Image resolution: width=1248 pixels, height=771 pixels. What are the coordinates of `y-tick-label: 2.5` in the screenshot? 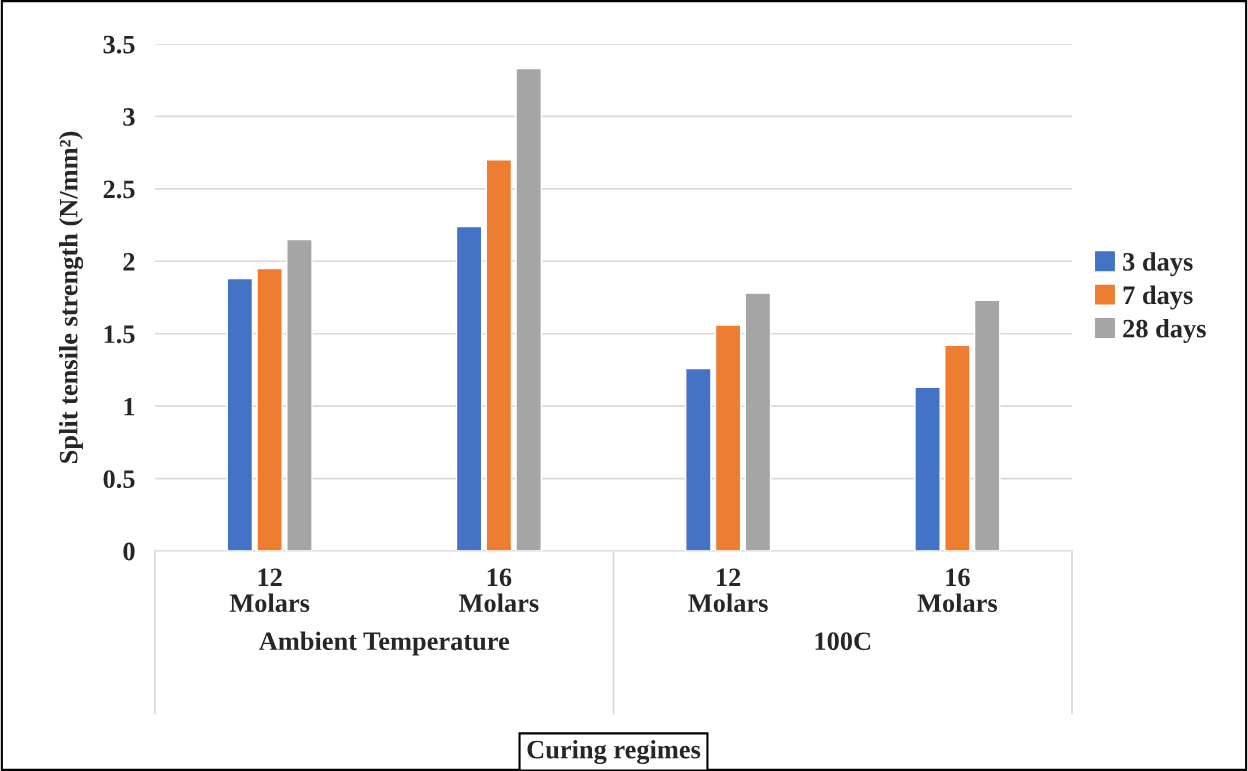 It's located at (119, 189).